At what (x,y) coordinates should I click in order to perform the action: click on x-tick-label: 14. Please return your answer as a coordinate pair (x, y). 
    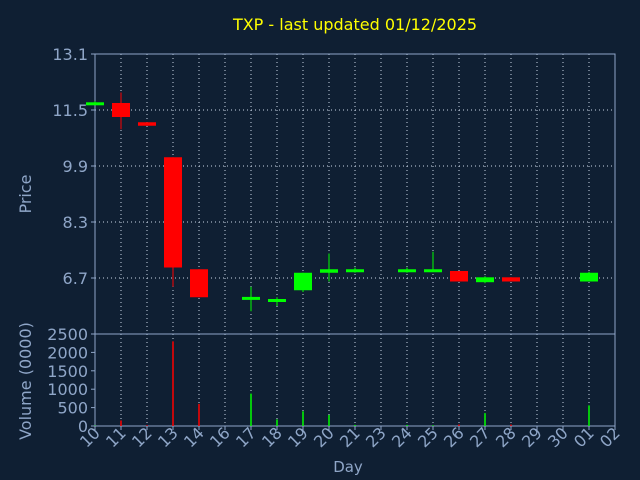
    Looking at the image, I should click on (194, 437).